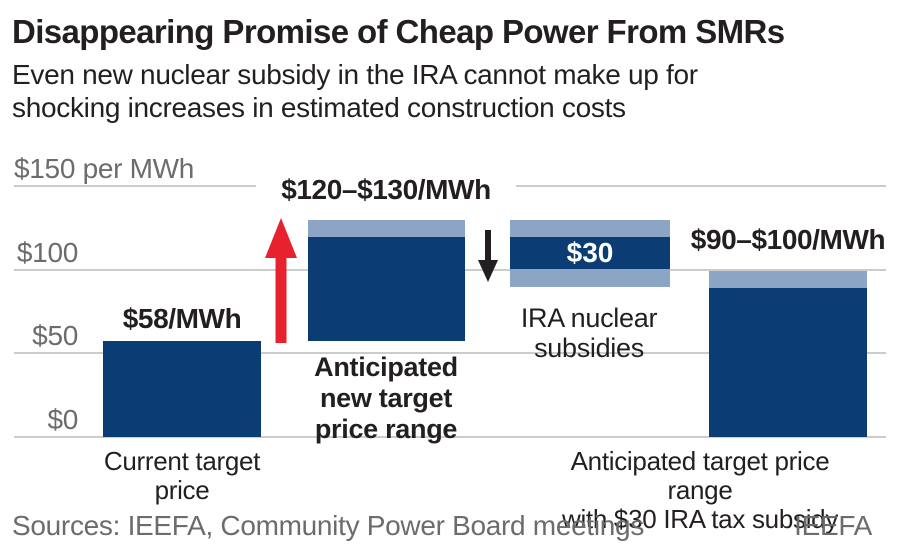  What do you see at coordinates (182, 389) in the screenshot?
I see `bar-current-target-price` at bounding box center [182, 389].